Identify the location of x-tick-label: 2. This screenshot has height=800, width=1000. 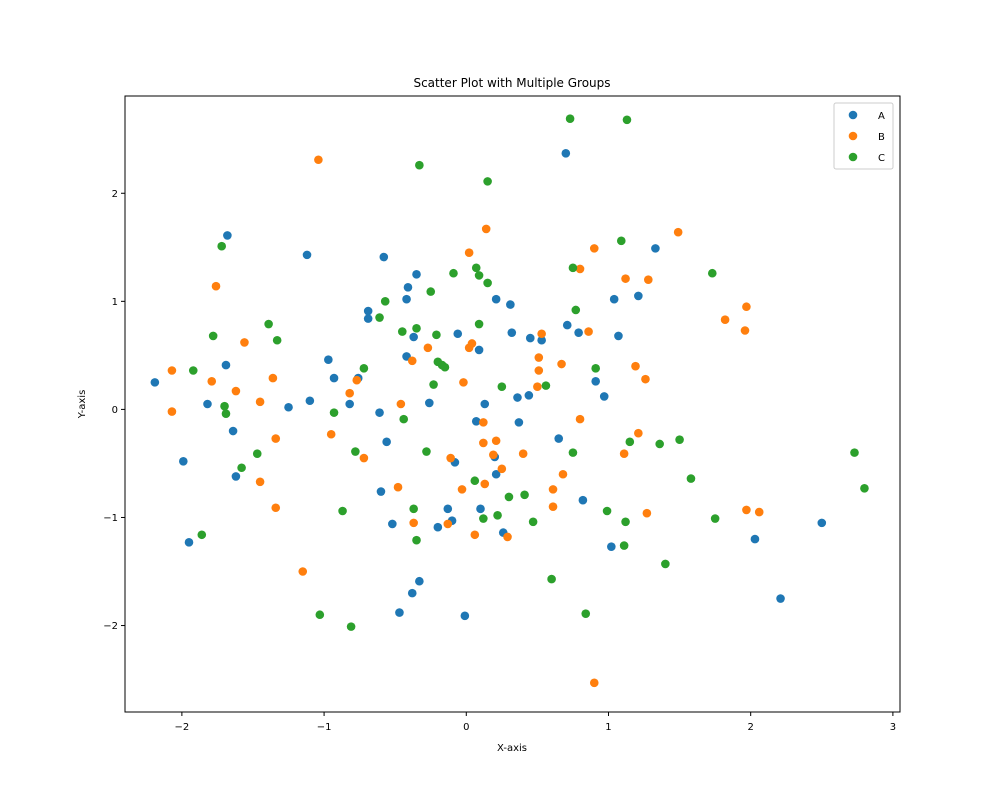
(751, 727).